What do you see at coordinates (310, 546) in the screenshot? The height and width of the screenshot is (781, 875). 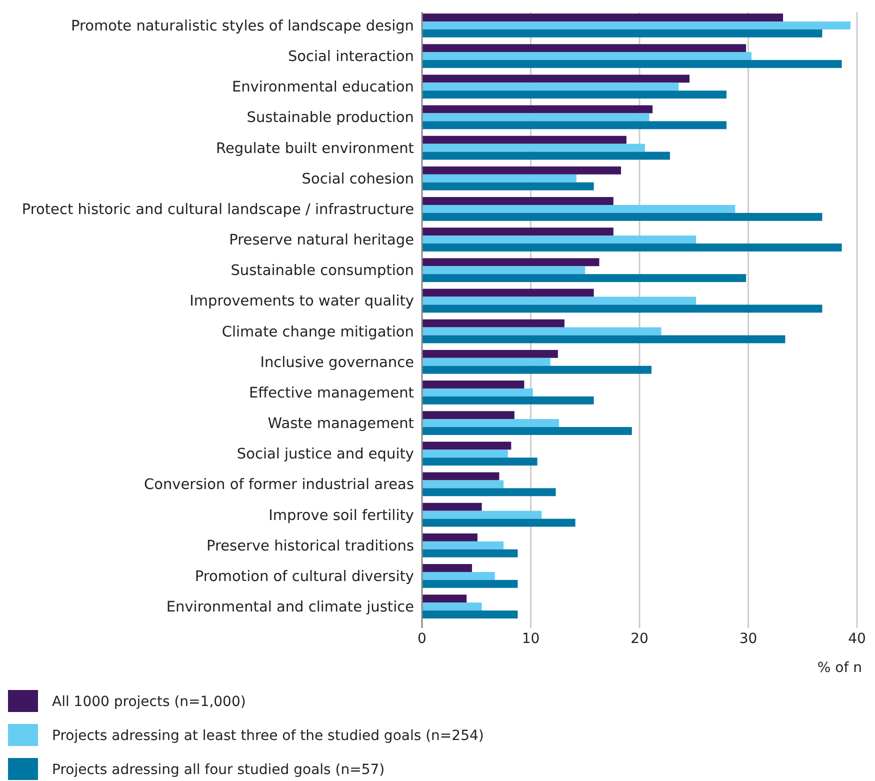 I see `y-tick-label: Preserve historical traditions` at bounding box center [310, 546].